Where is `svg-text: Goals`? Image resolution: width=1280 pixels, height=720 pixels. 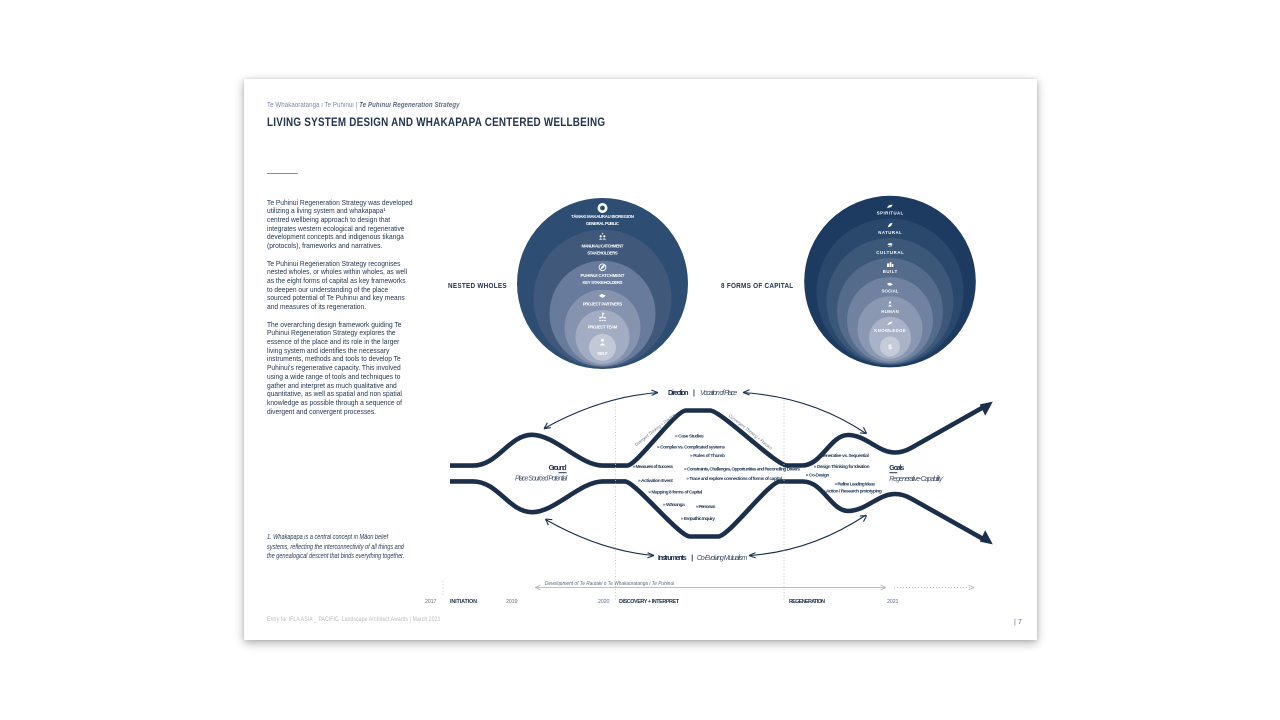 svg-text: Goals is located at coordinates (896, 468).